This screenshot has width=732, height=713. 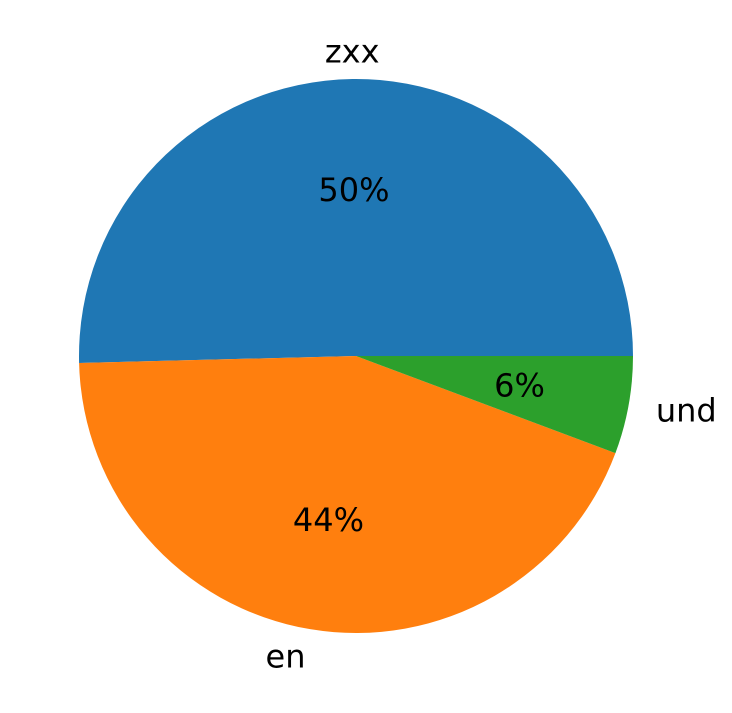 What do you see at coordinates (352, 51) in the screenshot?
I see `pie-category-label-zxx: zxx` at bounding box center [352, 51].